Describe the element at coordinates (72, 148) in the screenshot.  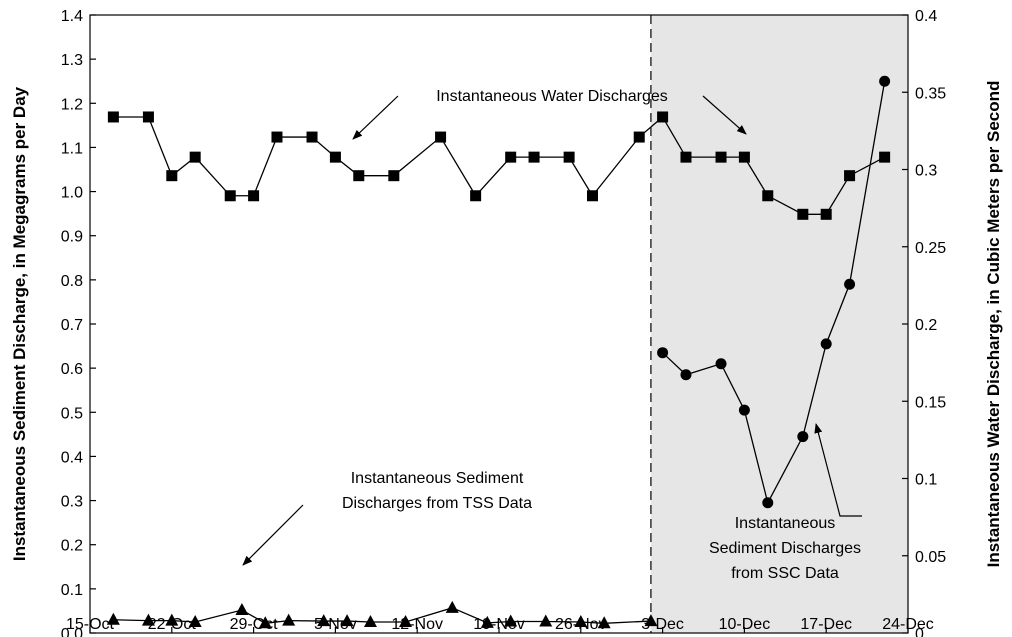
I see `left-tick-label: 1.1` at that location.